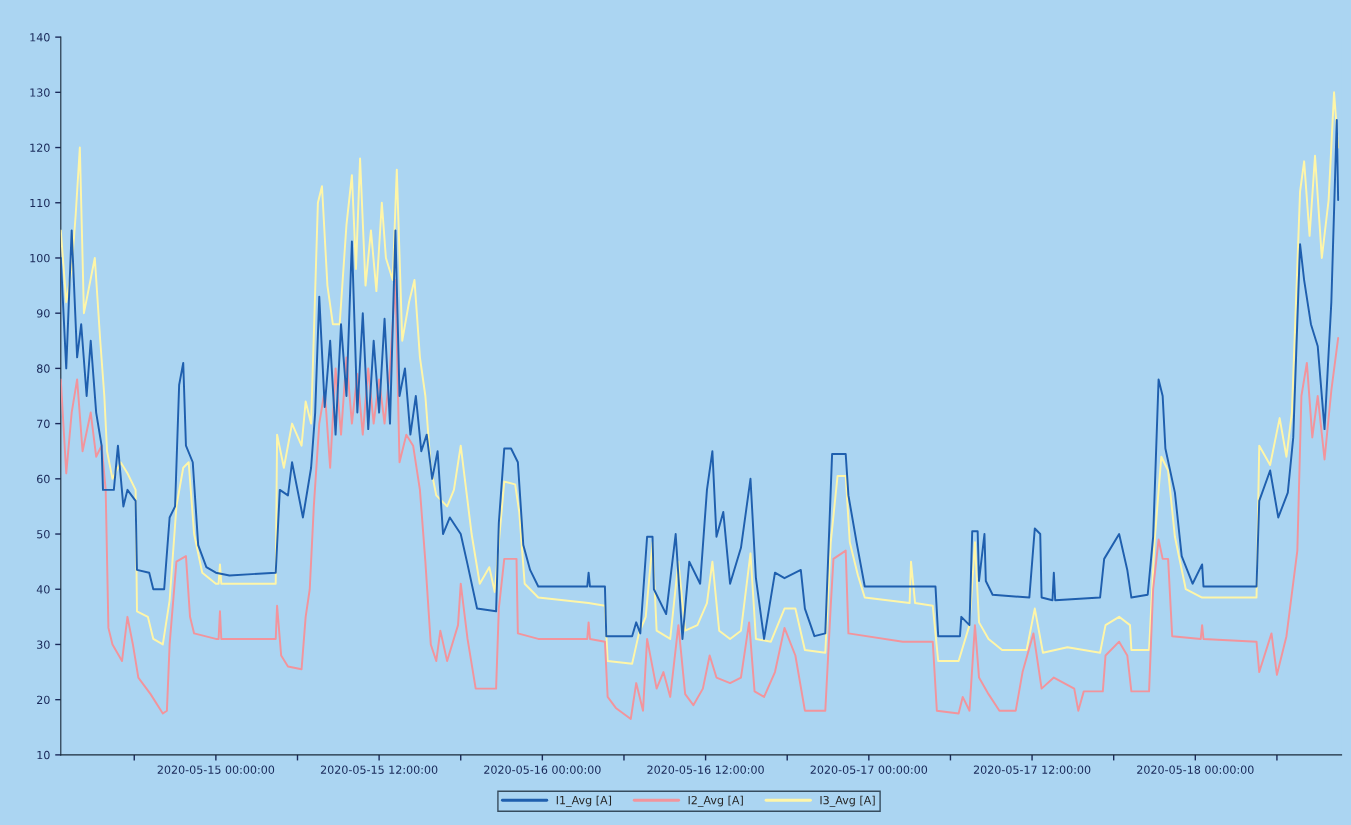 This screenshot has width=1351, height=825. I want to click on legend-label: I2_Avg [A], so click(715, 801).